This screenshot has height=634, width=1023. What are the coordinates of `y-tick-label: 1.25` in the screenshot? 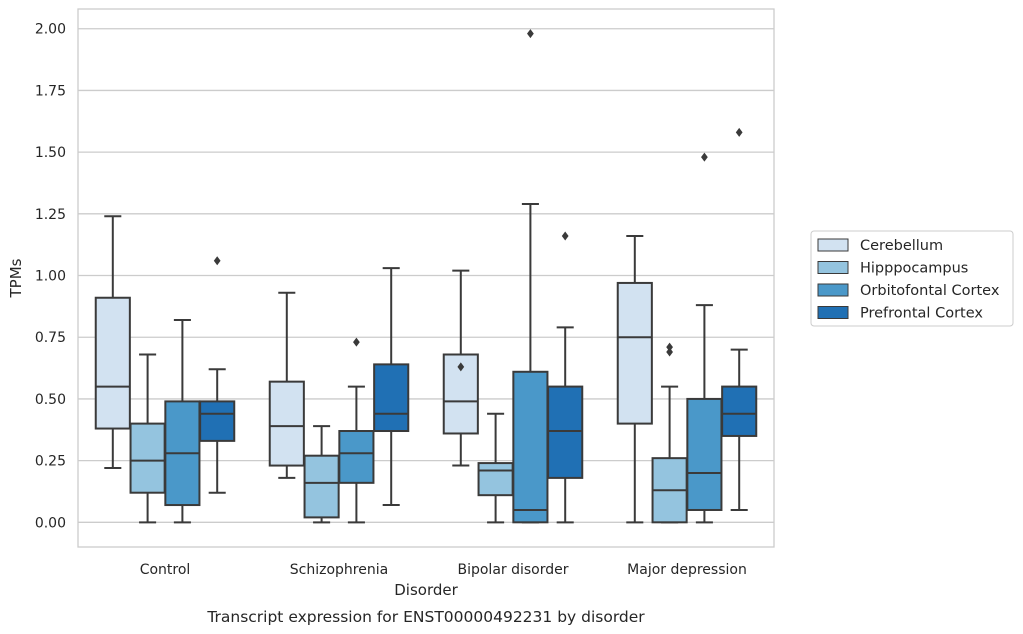 It's located at (50, 215).